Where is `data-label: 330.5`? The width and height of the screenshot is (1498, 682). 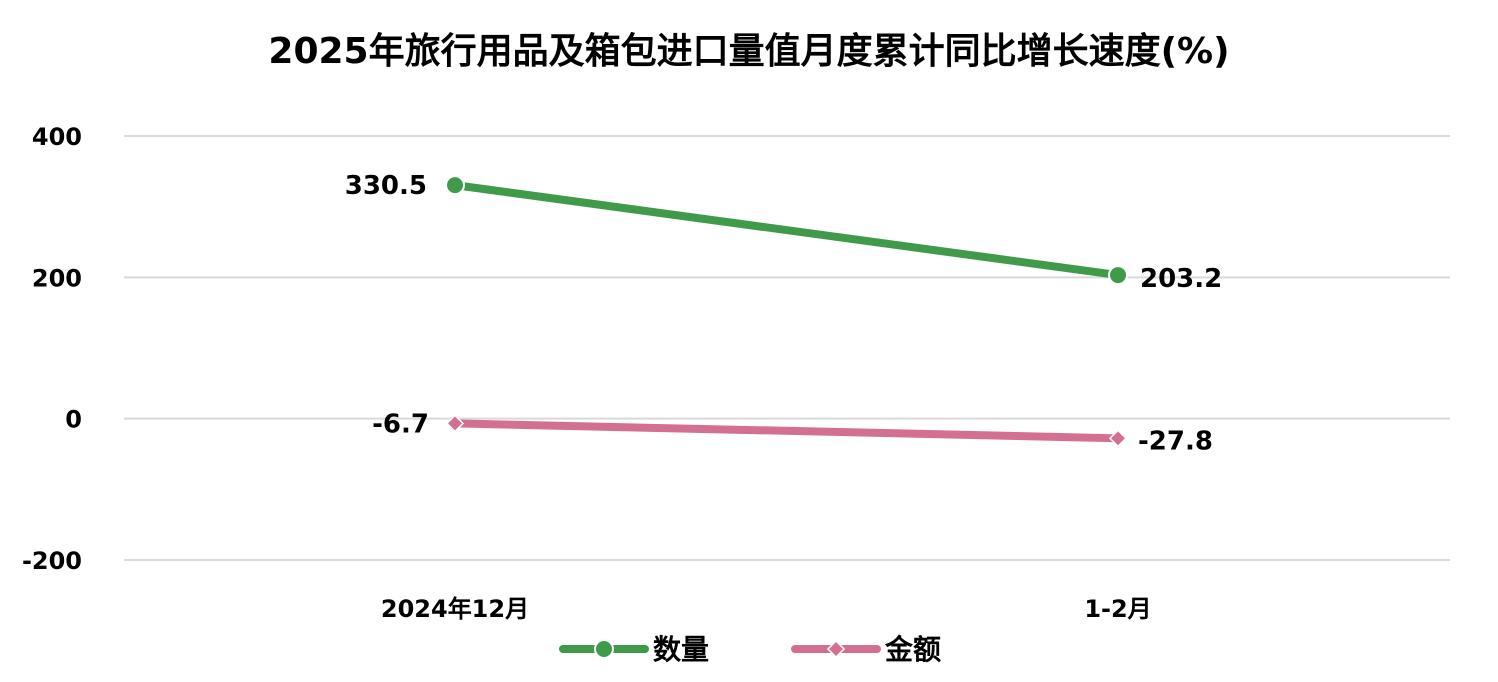
data-label: 330.5 is located at coordinates (386, 186).